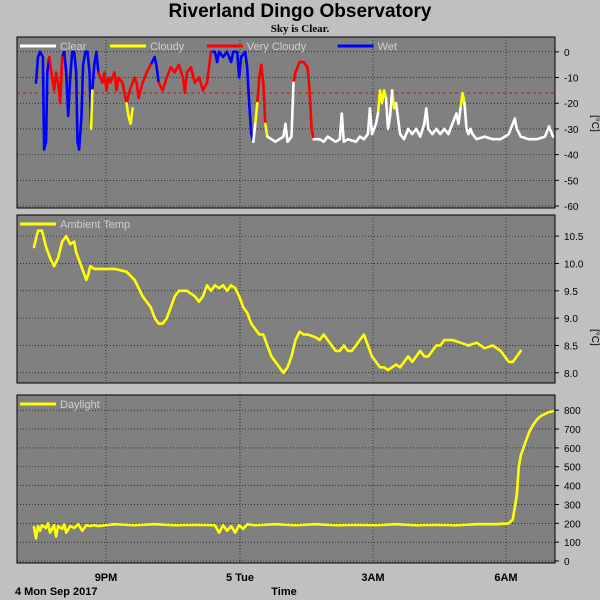 This screenshot has width=600, height=600. Describe the element at coordinates (572, 449) in the screenshot. I see `ytick-label: 600` at that location.